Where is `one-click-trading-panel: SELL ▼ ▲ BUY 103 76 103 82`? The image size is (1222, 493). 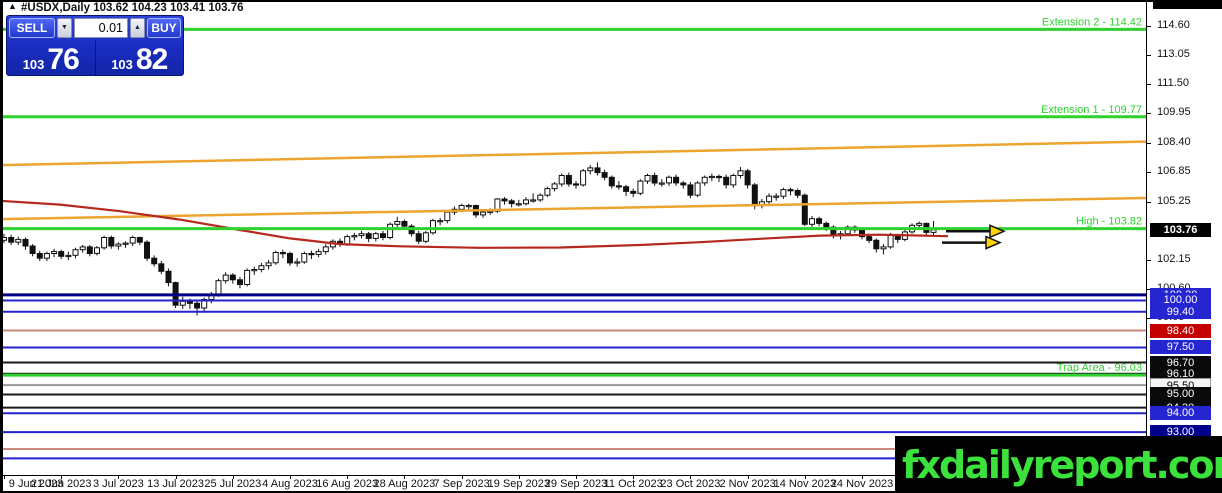 one-click-trading-panel: SELL ▼ ▲ BUY 103 76 103 82 is located at coordinates (95, 45).